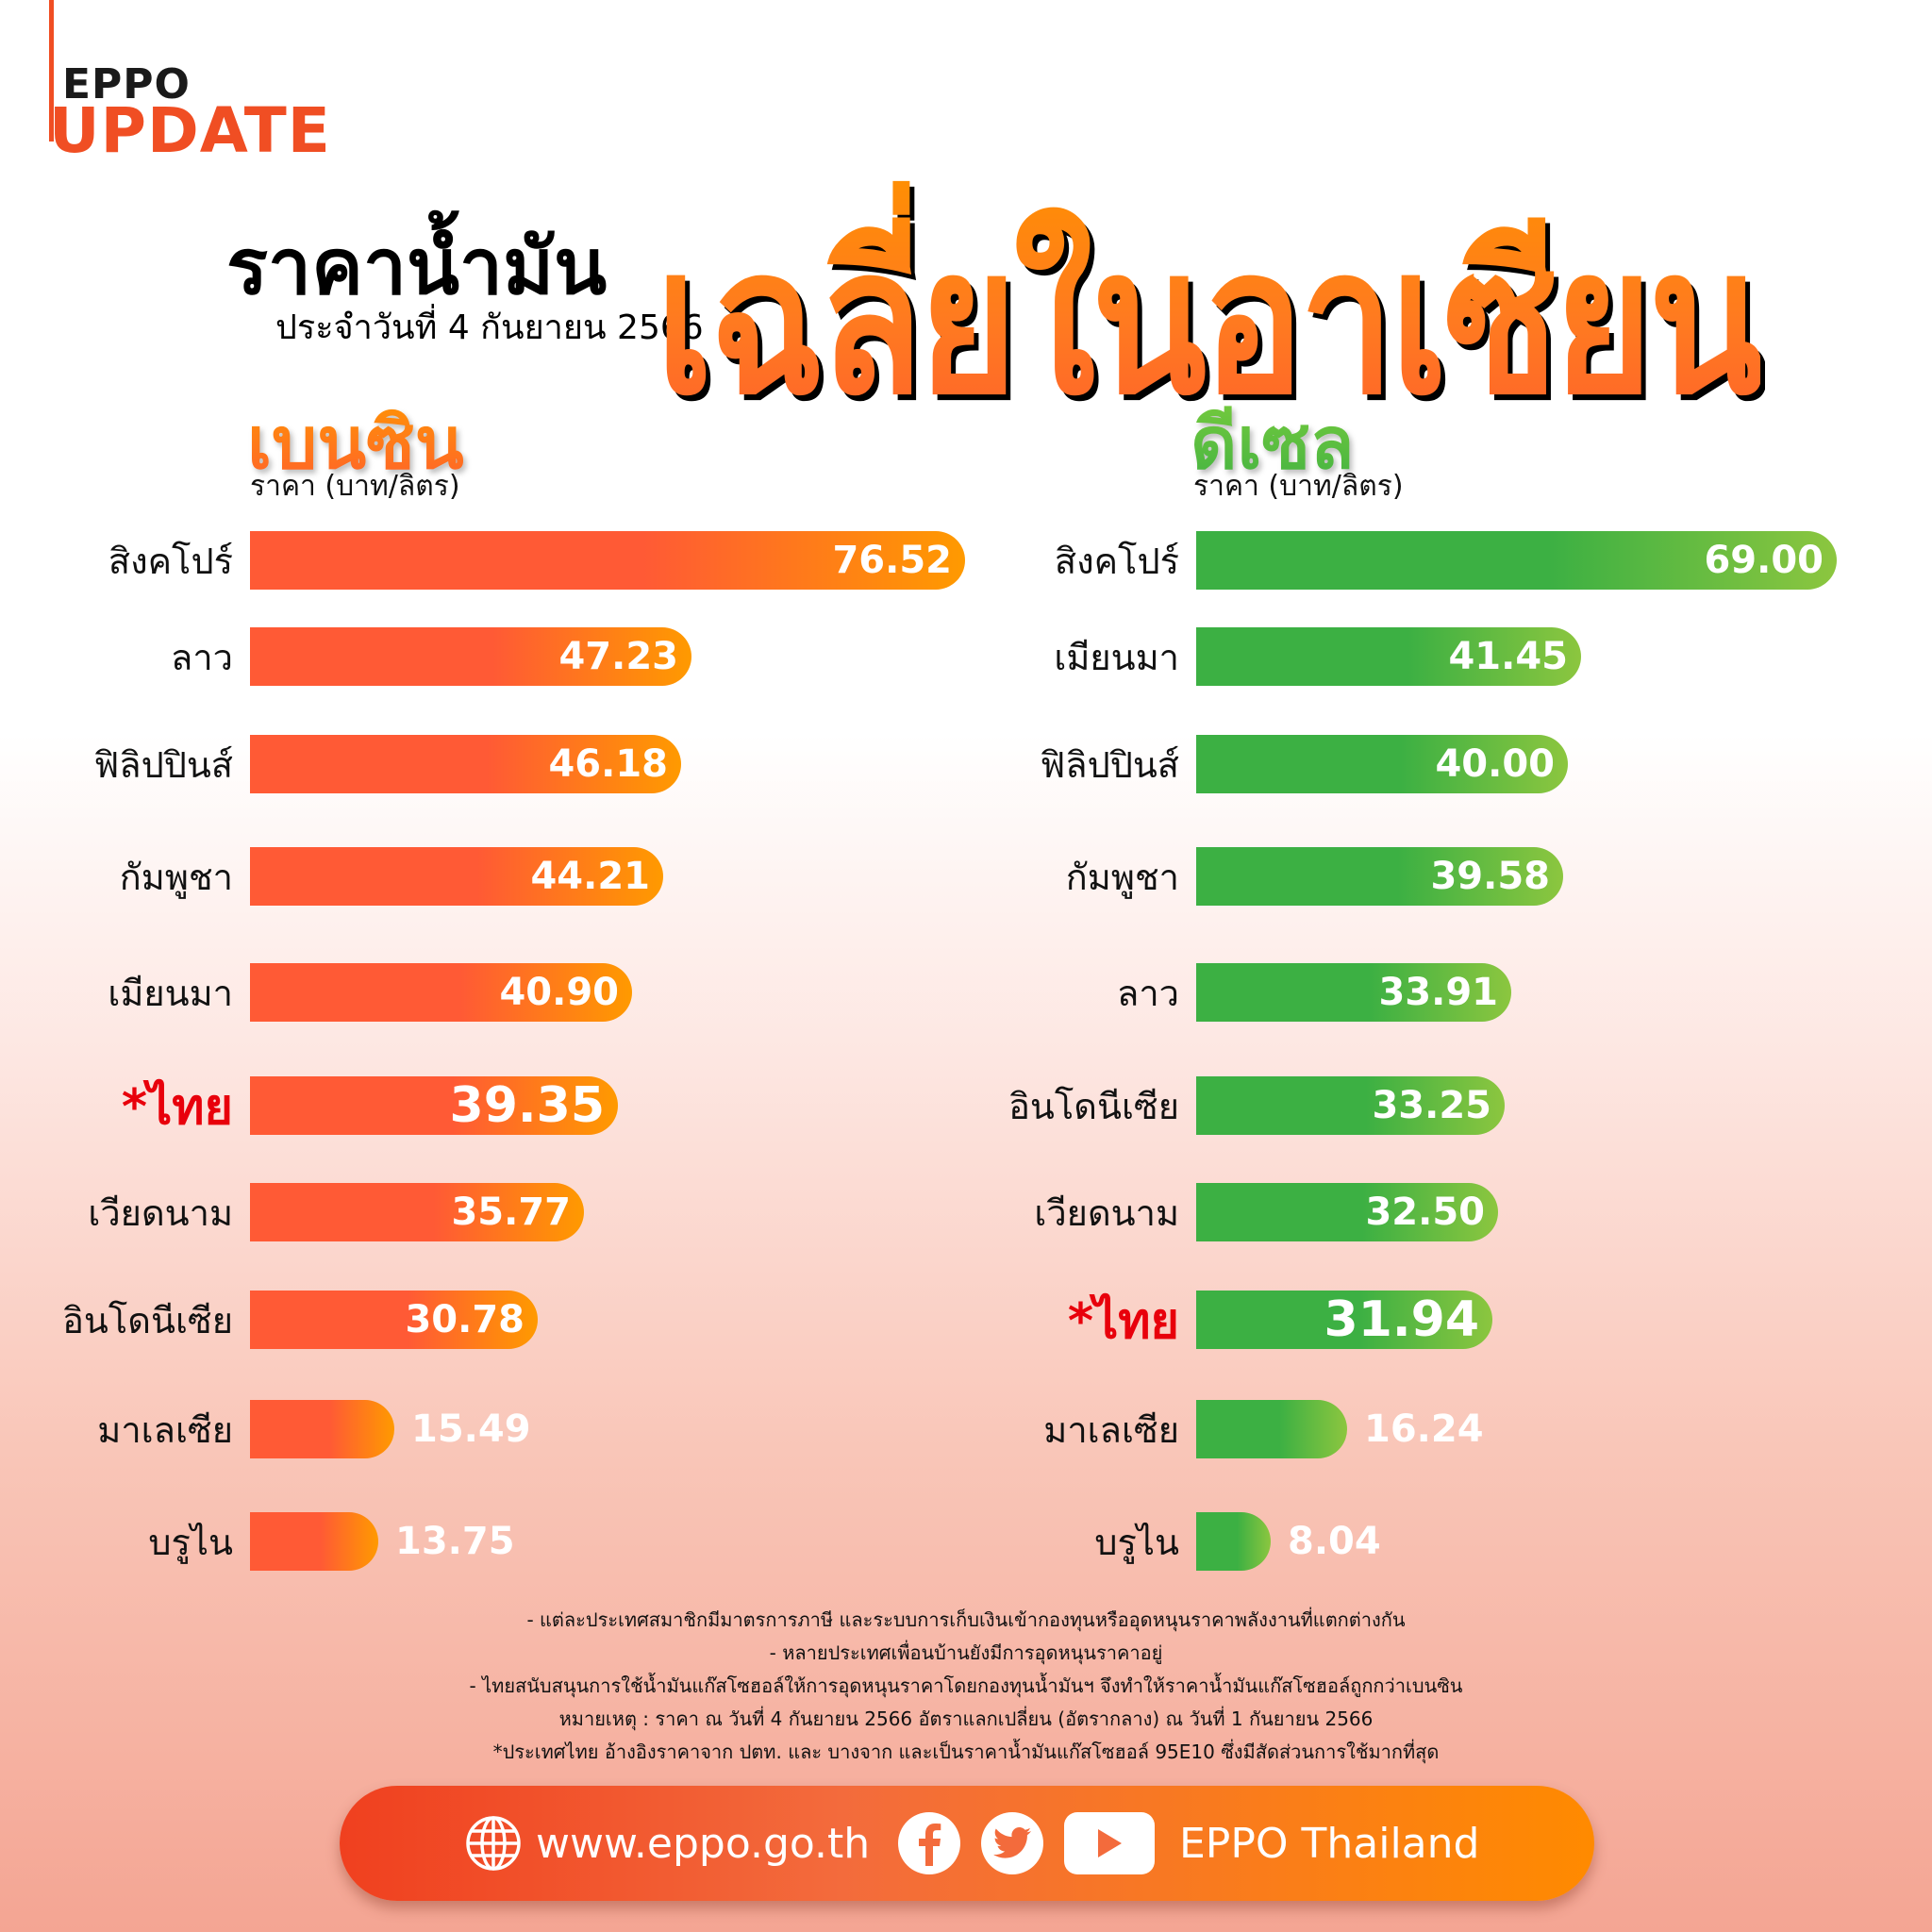 This screenshot has width=1932, height=1932. Describe the element at coordinates (1380, 877) in the screenshot. I see `price-bar: 39.58` at that location.